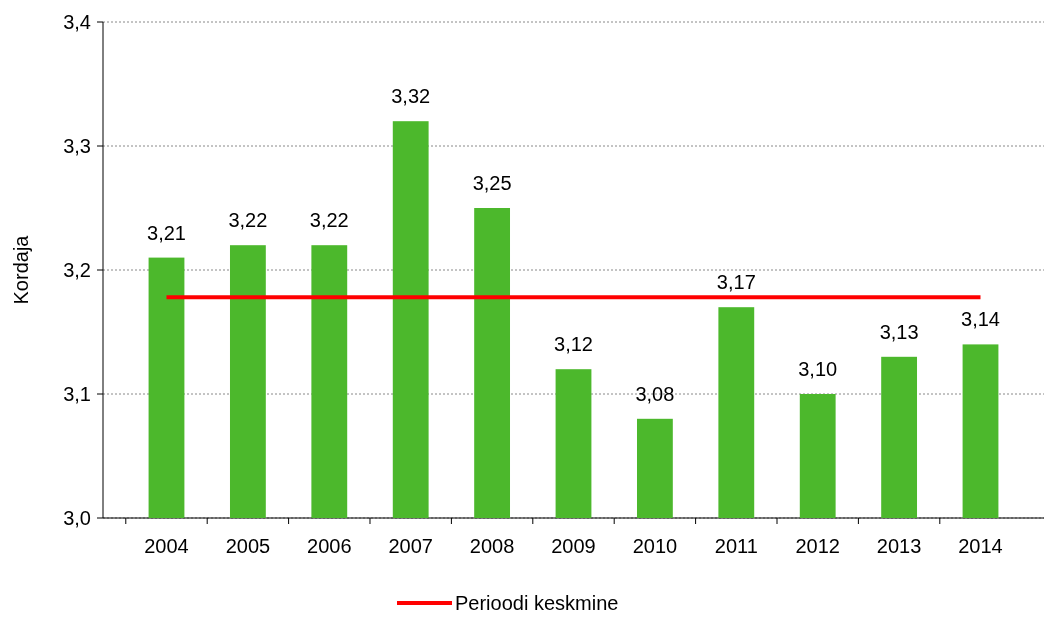 The width and height of the screenshot is (1046, 617). Describe the element at coordinates (77, 394) in the screenshot. I see `y-tick-label: 3,1` at that location.